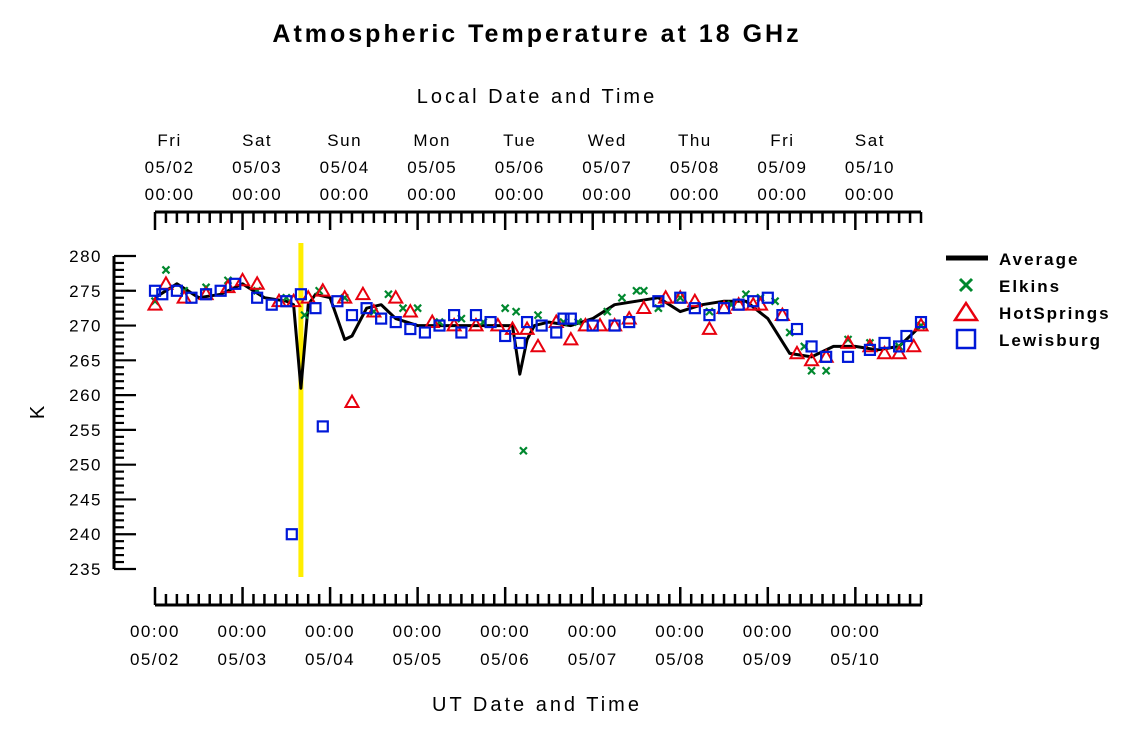 The height and width of the screenshot is (731, 1125). I want to click on legend-swatch-lewisburg, so click(966, 339).